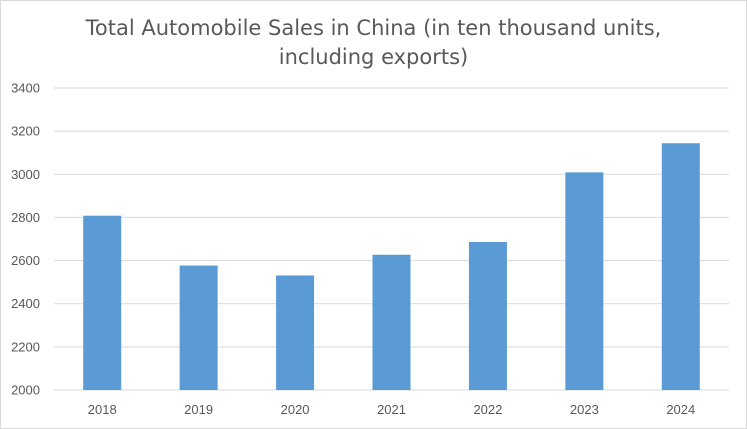 This screenshot has height=429, width=747. I want to click on x-tick-label-2023: 2023, so click(584, 409).